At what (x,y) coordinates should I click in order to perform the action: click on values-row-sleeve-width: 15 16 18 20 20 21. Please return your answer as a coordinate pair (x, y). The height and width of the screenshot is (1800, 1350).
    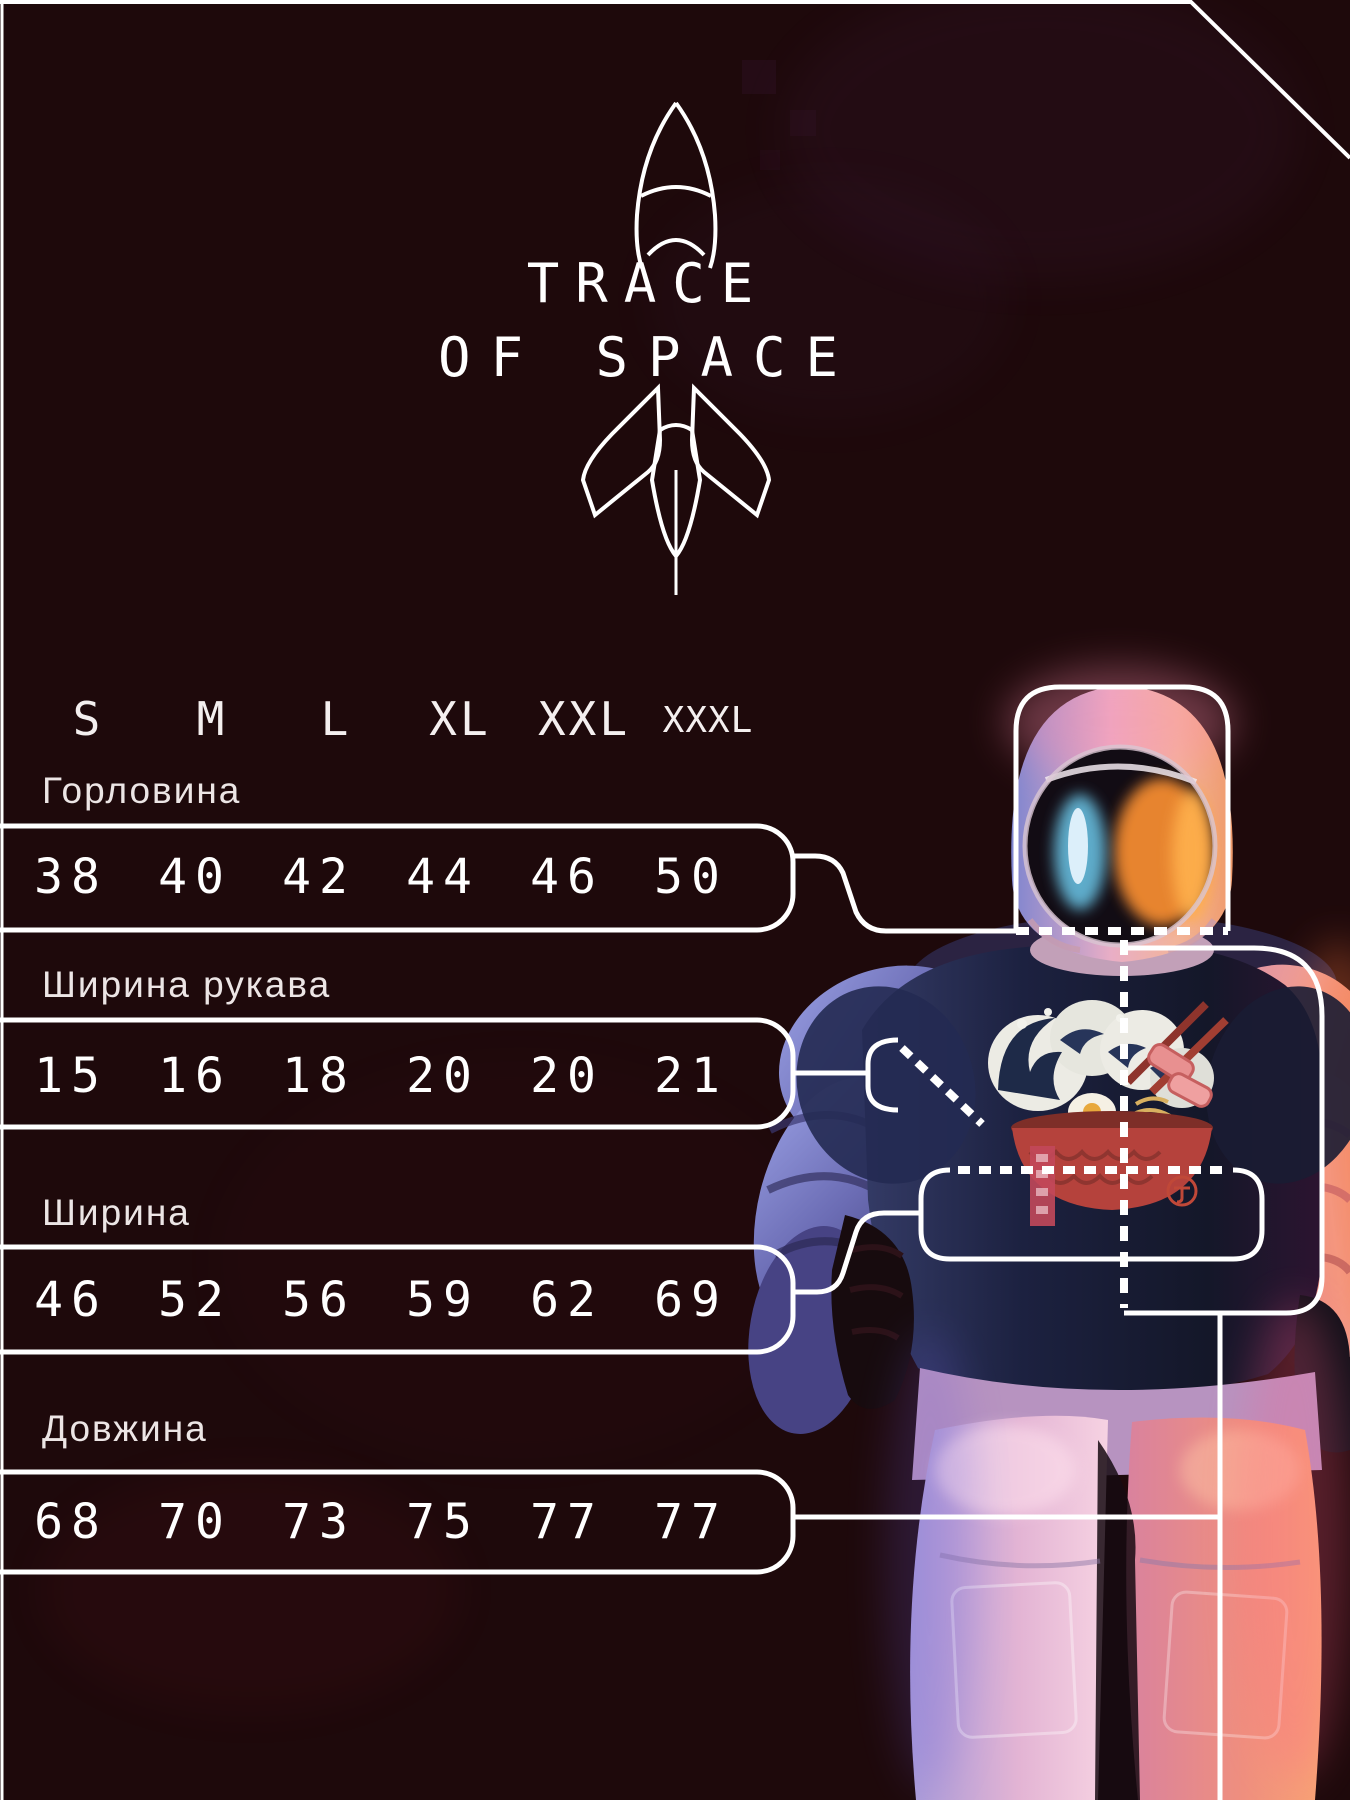
    Looking at the image, I should click on (381, 1076).